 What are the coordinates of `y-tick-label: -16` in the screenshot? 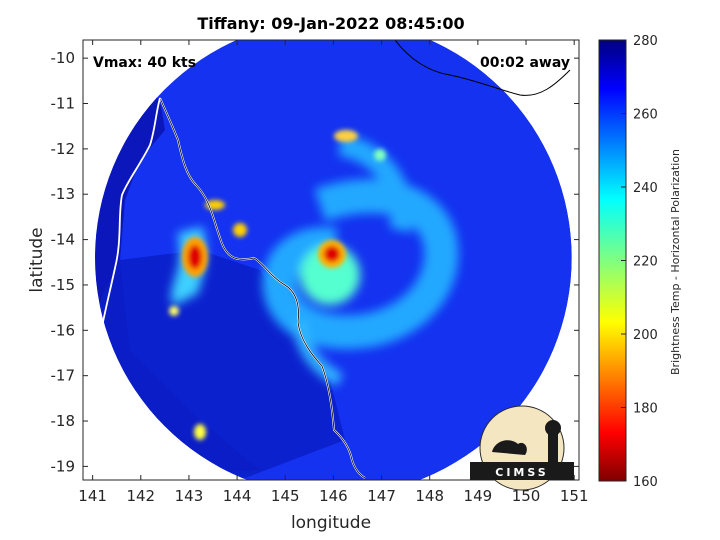 It's located at (63, 330).